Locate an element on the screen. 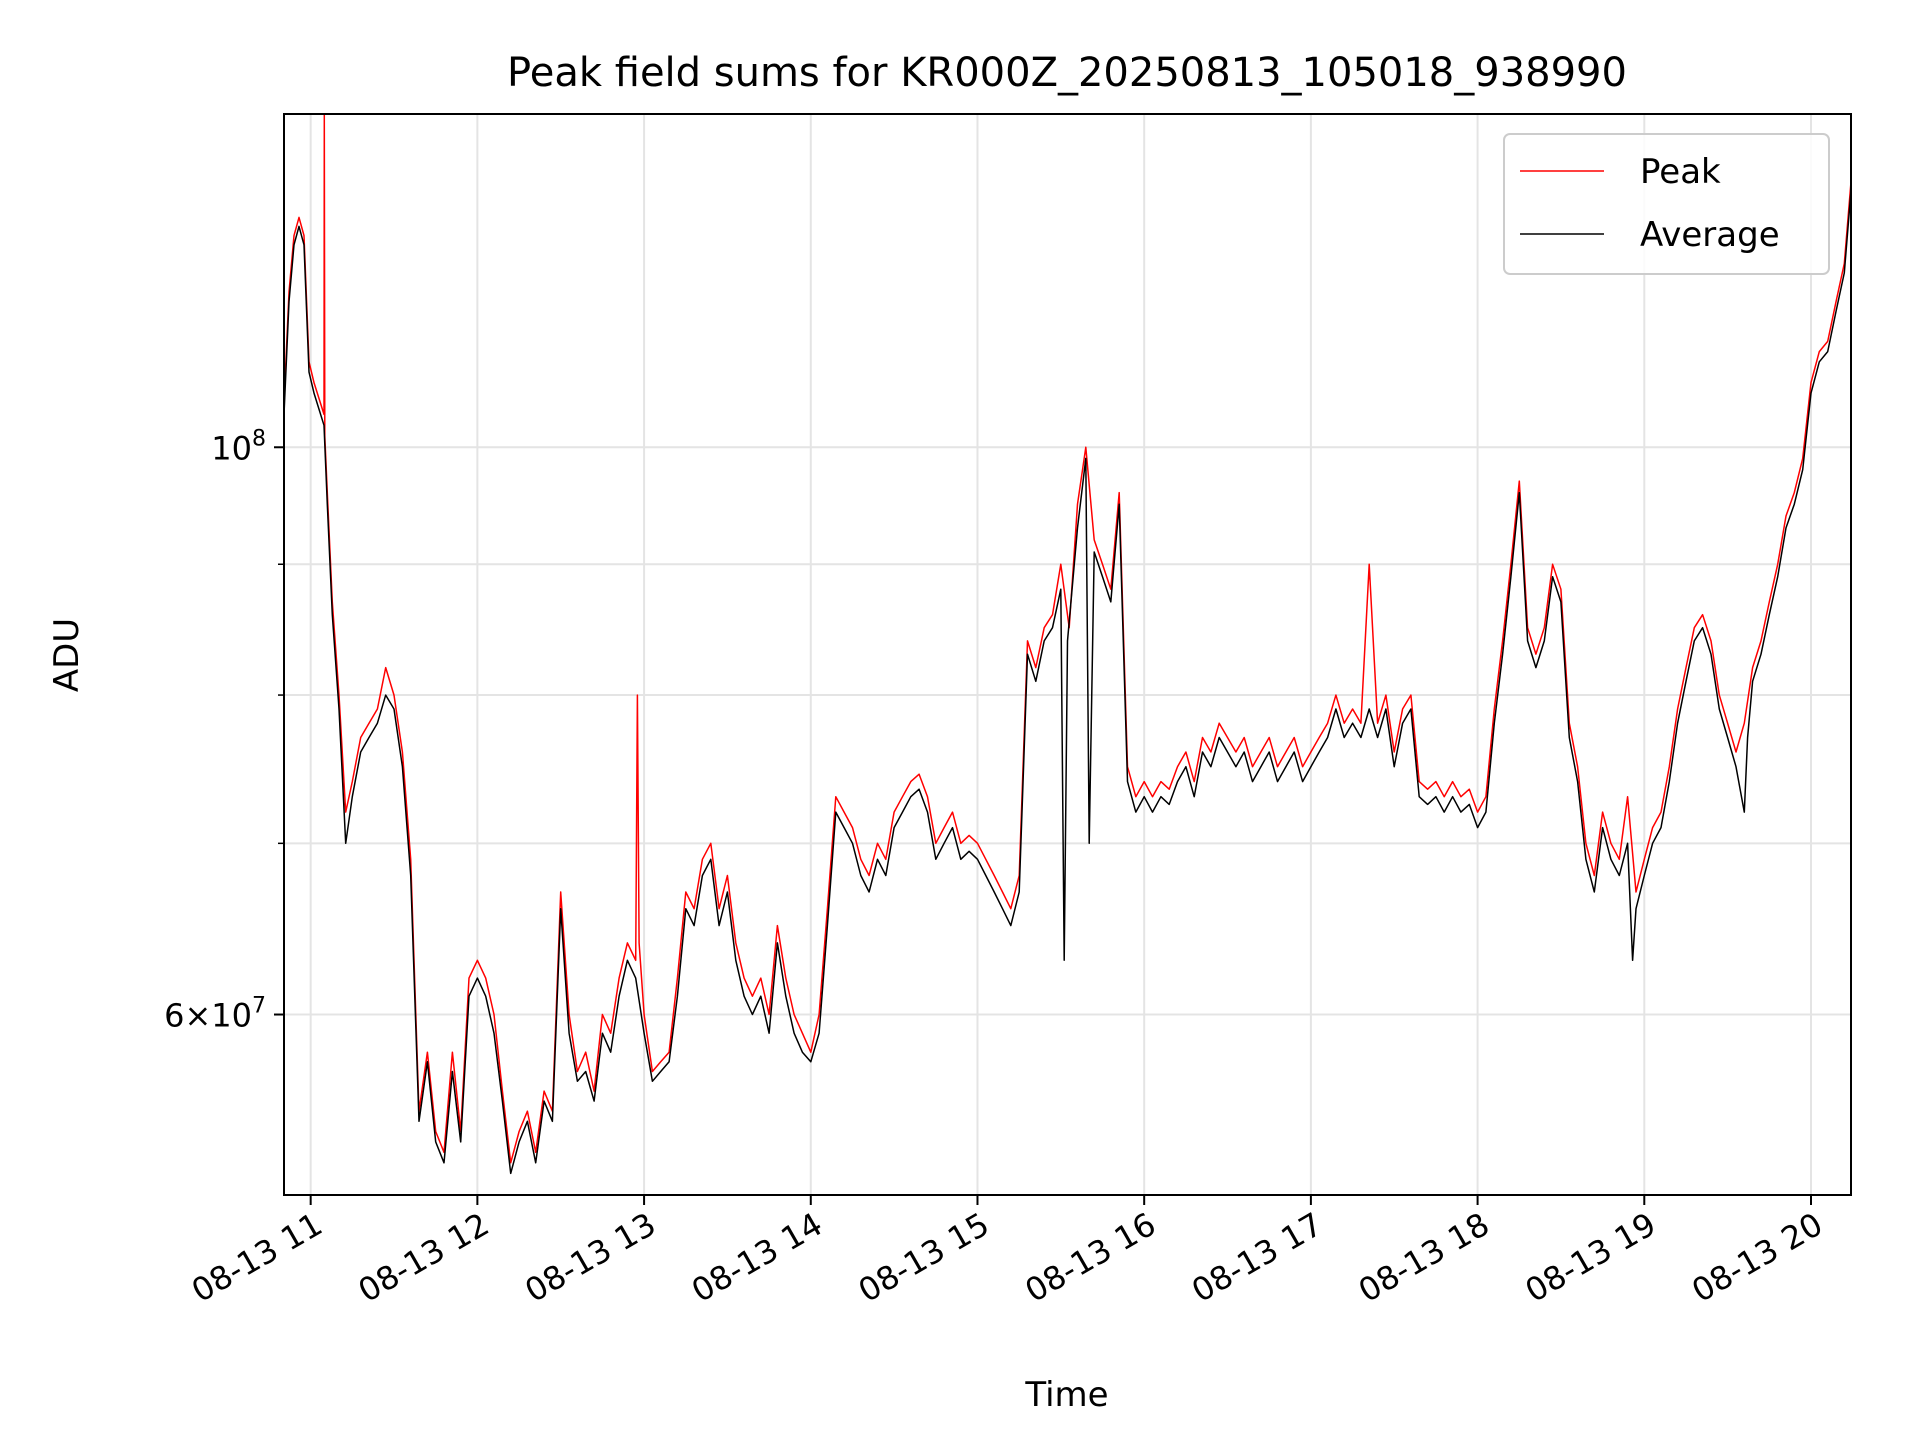  y-axis-title: ADU is located at coordinates (67, 655).